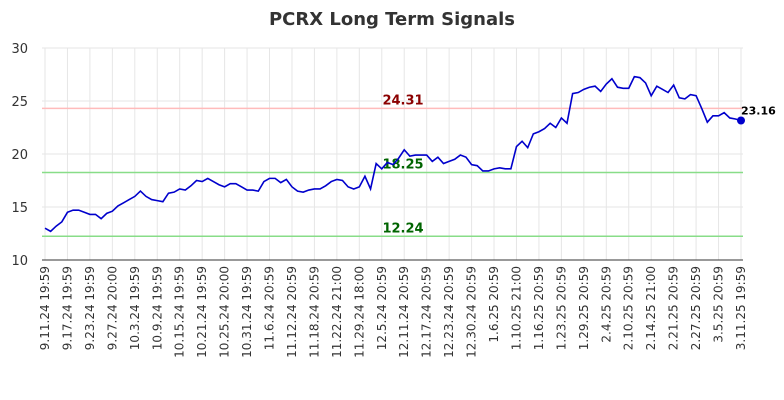 This screenshot has height=400, width=784. I want to click on signal-label: 24.31, so click(402, 100).